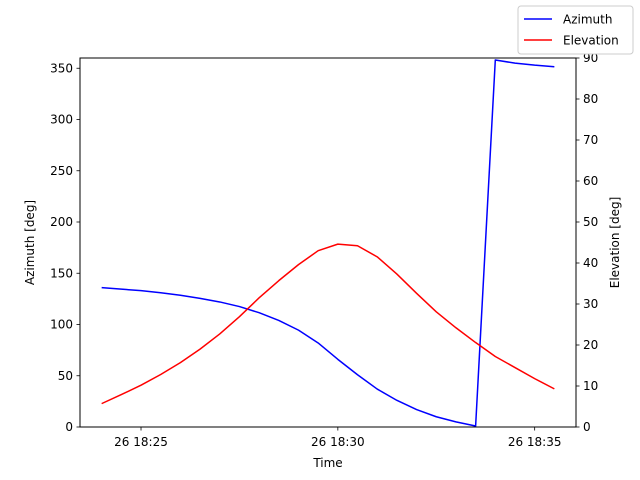 The width and height of the screenshot is (640, 480). What do you see at coordinates (61, 171) in the screenshot?
I see `left-tick-label: 250` at bounding box center [61, 171].